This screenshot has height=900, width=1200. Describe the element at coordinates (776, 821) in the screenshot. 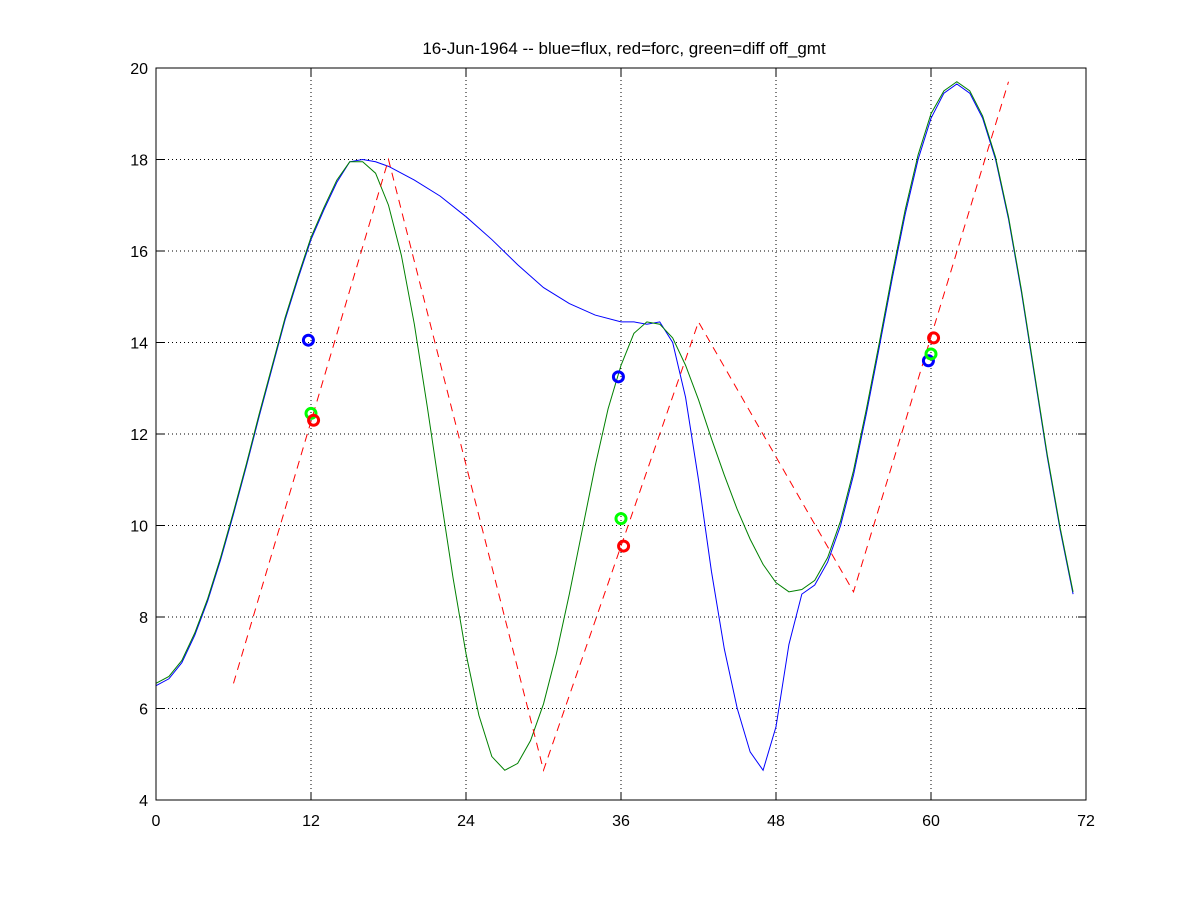

I see `x-tick-label: 48` at that location.